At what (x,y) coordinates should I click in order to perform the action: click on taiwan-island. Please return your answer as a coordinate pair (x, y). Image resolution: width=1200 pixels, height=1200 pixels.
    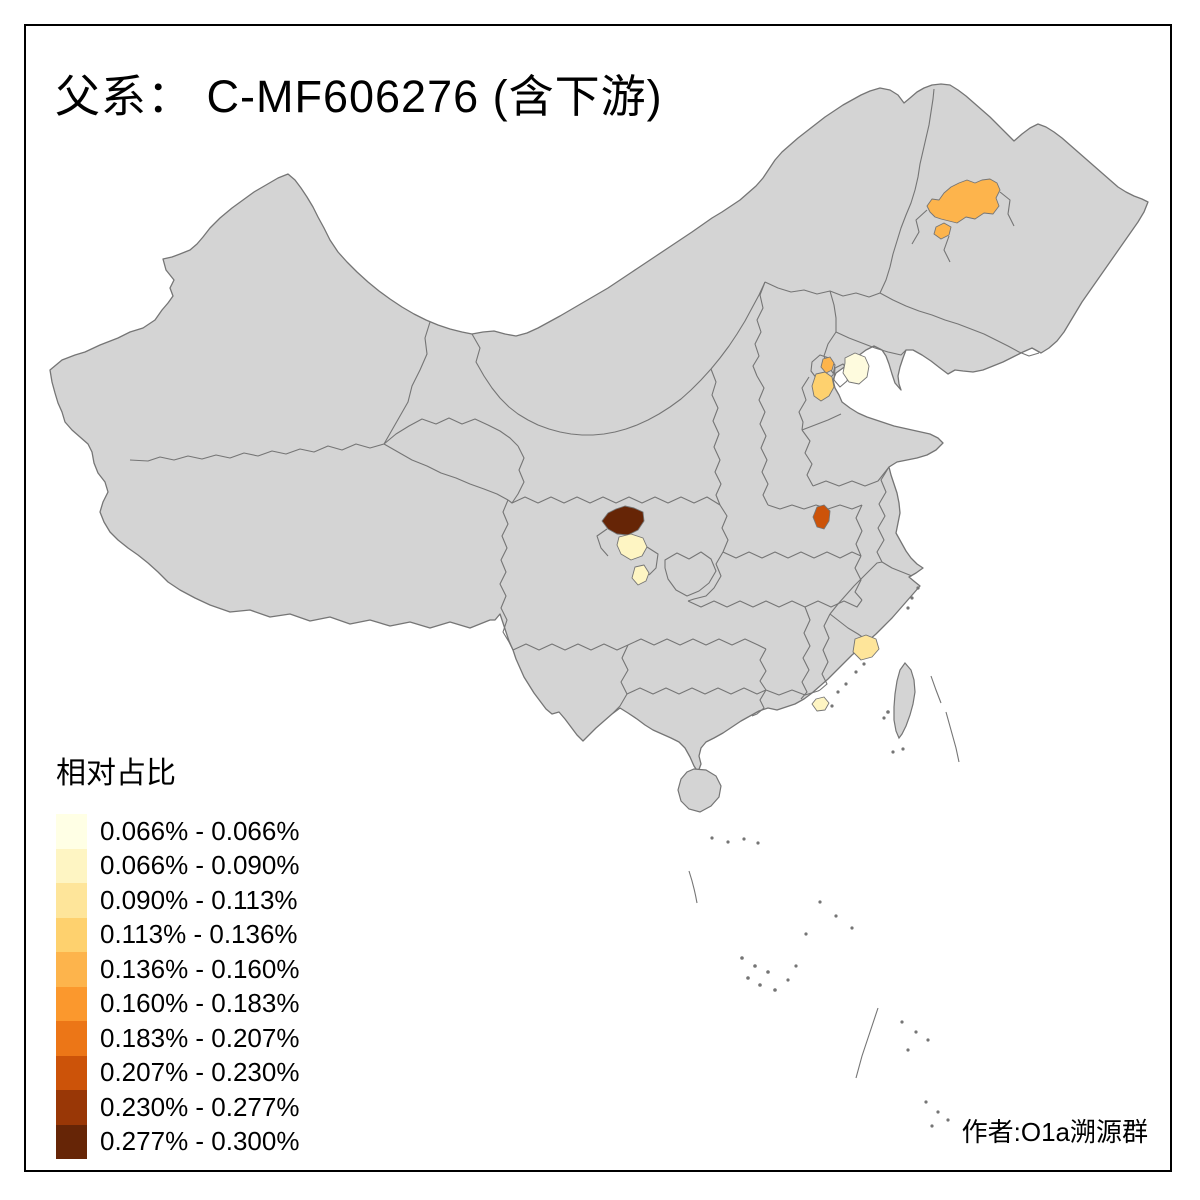
    Looking at the image, I should click on (904, 701).